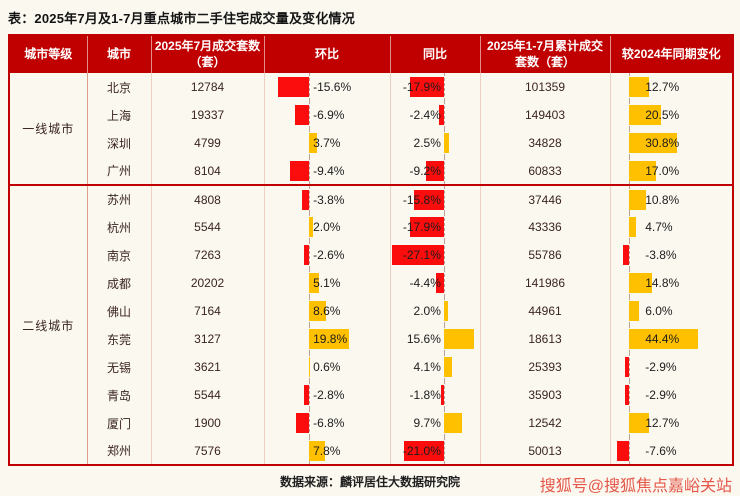 Image resolution: width=740 pixels, height=496 pixels. Describe the element at coordinates (327, 311) in the screenshot. I see `mom-value: 8.6%` at that location.